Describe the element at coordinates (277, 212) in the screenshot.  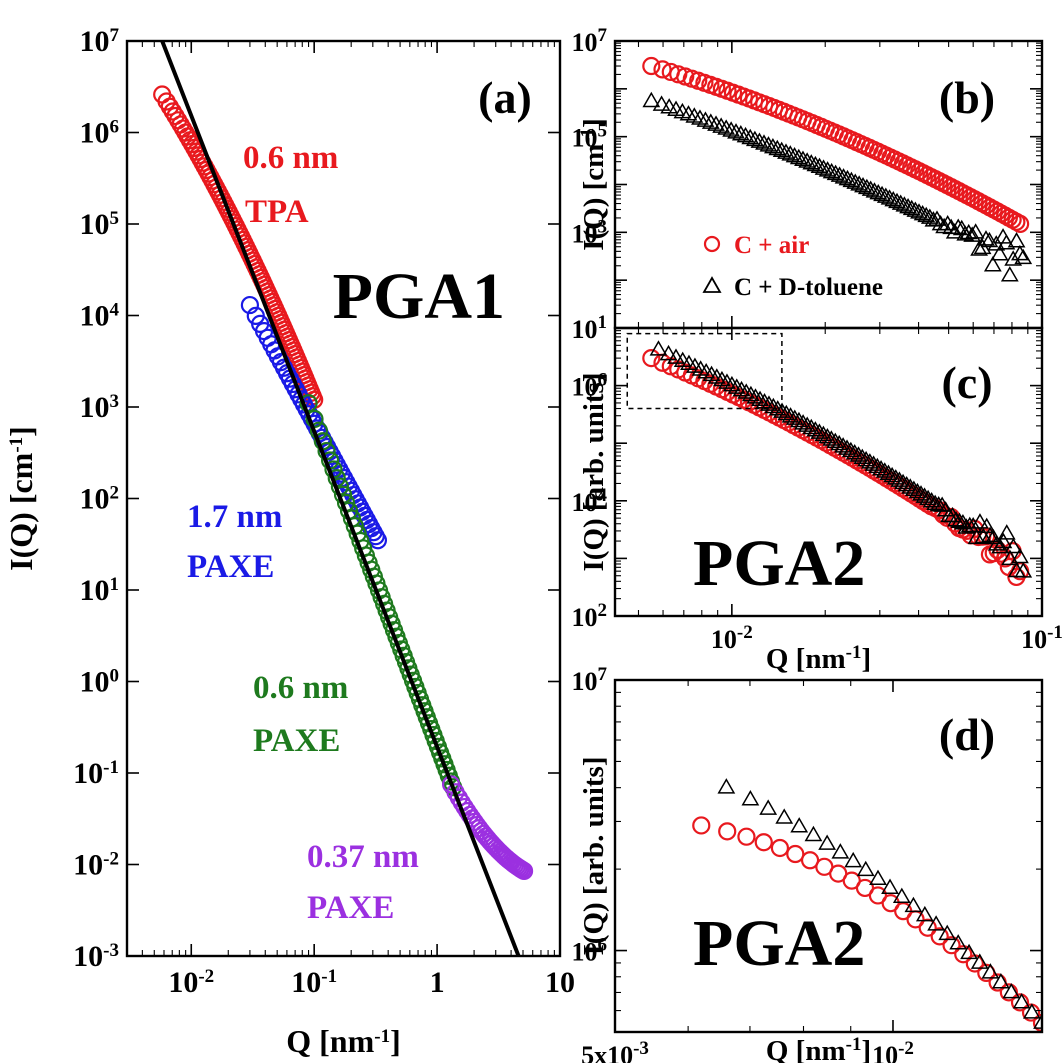
I see `annotation-line2: TPA` at that location.